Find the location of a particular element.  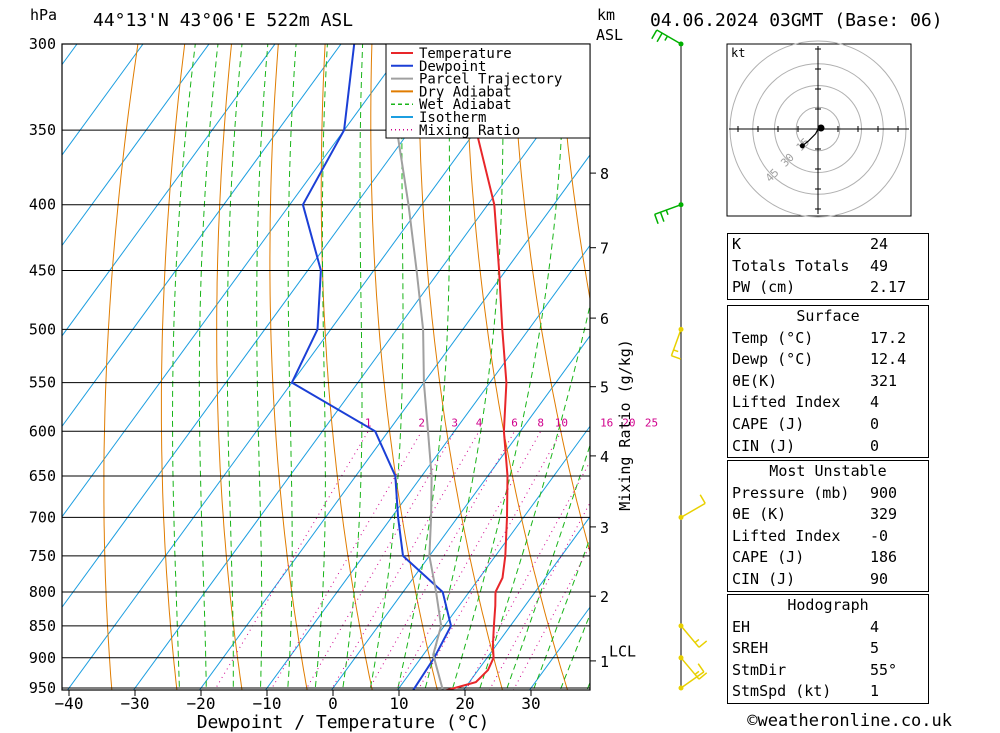

most-unstable-row-label: Lifted Index is located at coordinates (786, 535).